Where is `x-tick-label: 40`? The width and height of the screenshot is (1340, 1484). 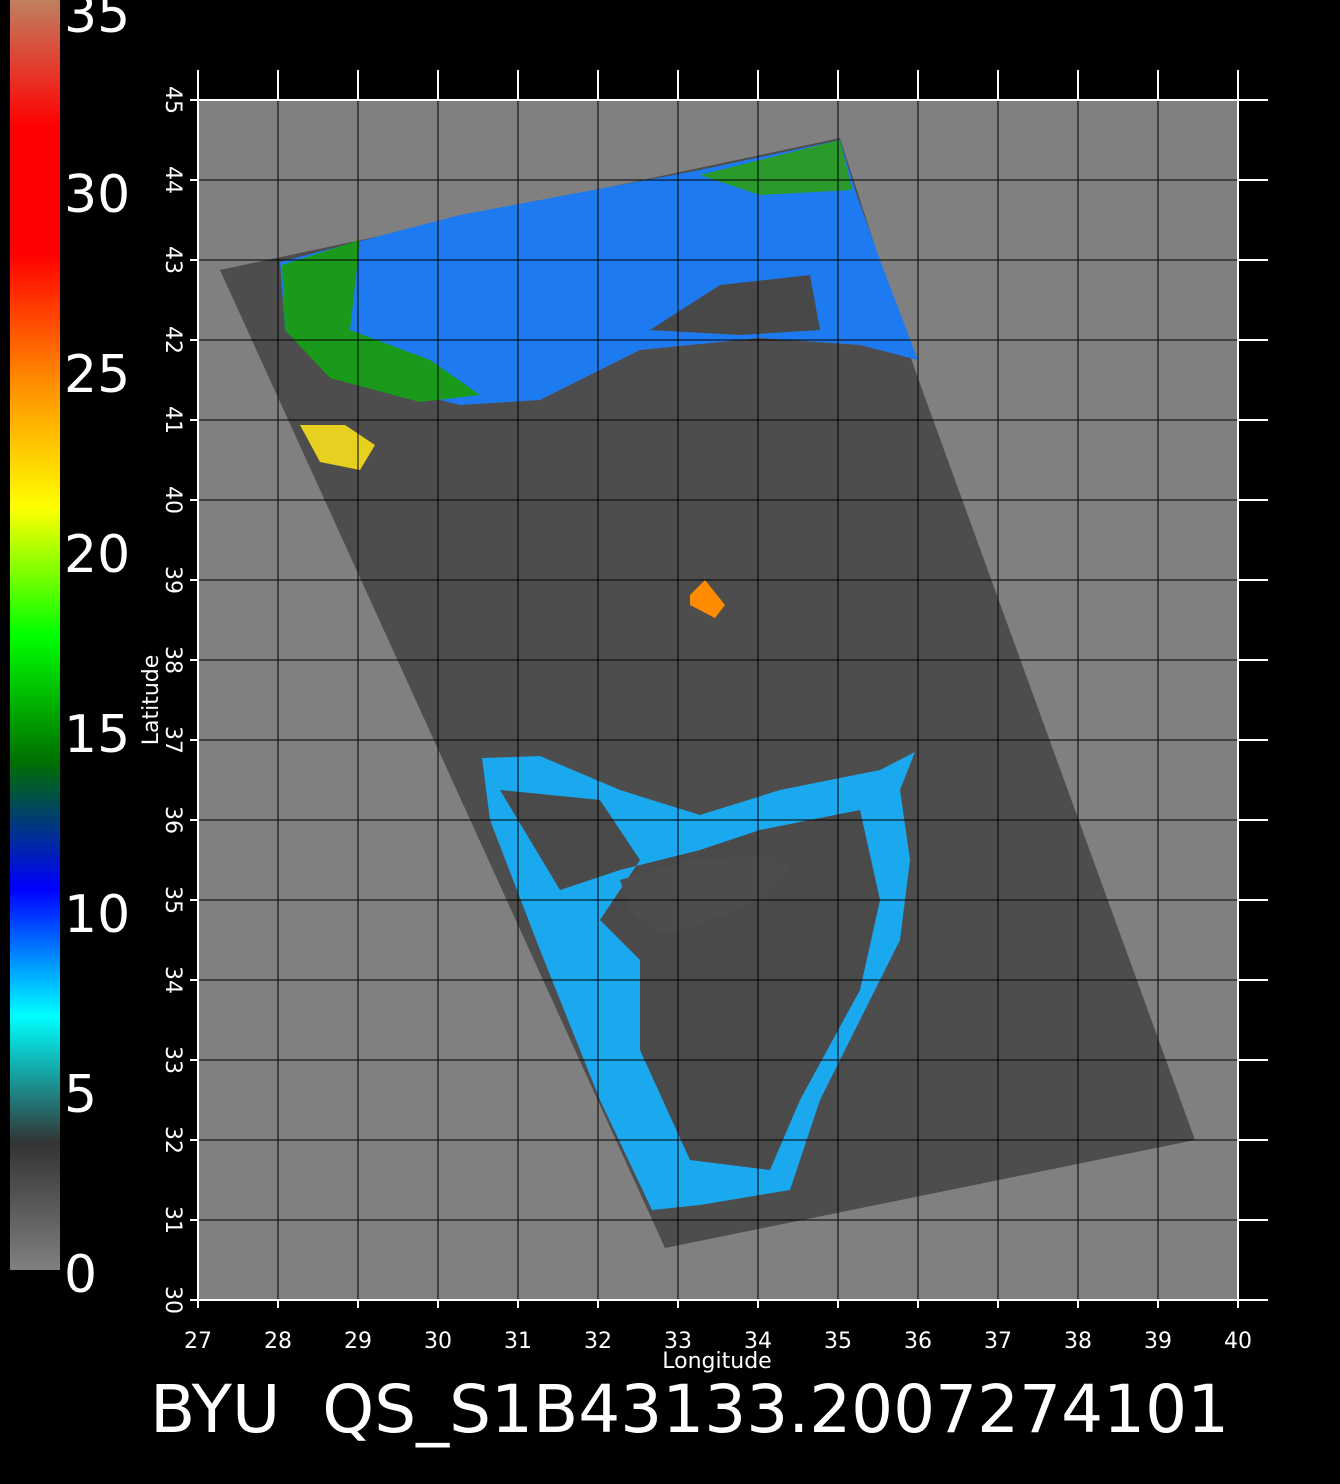
x-tick-label: 40 is located at coordinates (1238, 1341).